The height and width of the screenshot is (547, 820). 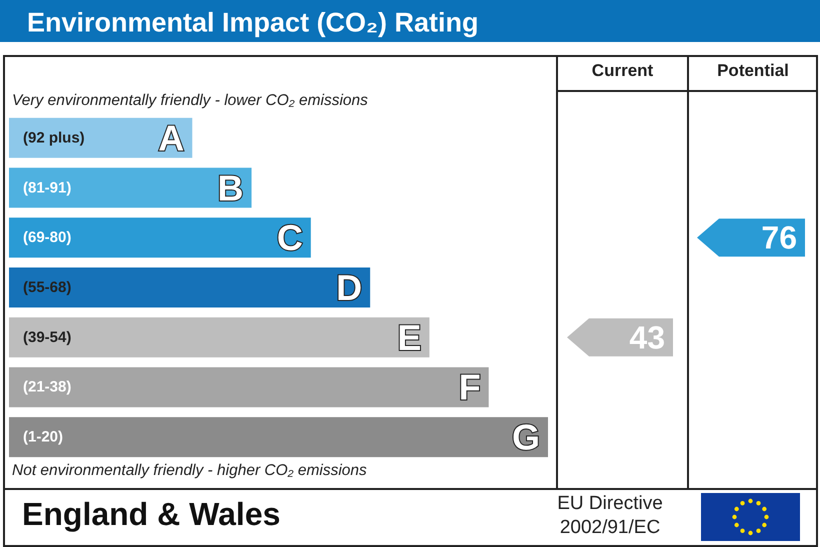 I want to click on annotation: B, so click(x=231, y=187).